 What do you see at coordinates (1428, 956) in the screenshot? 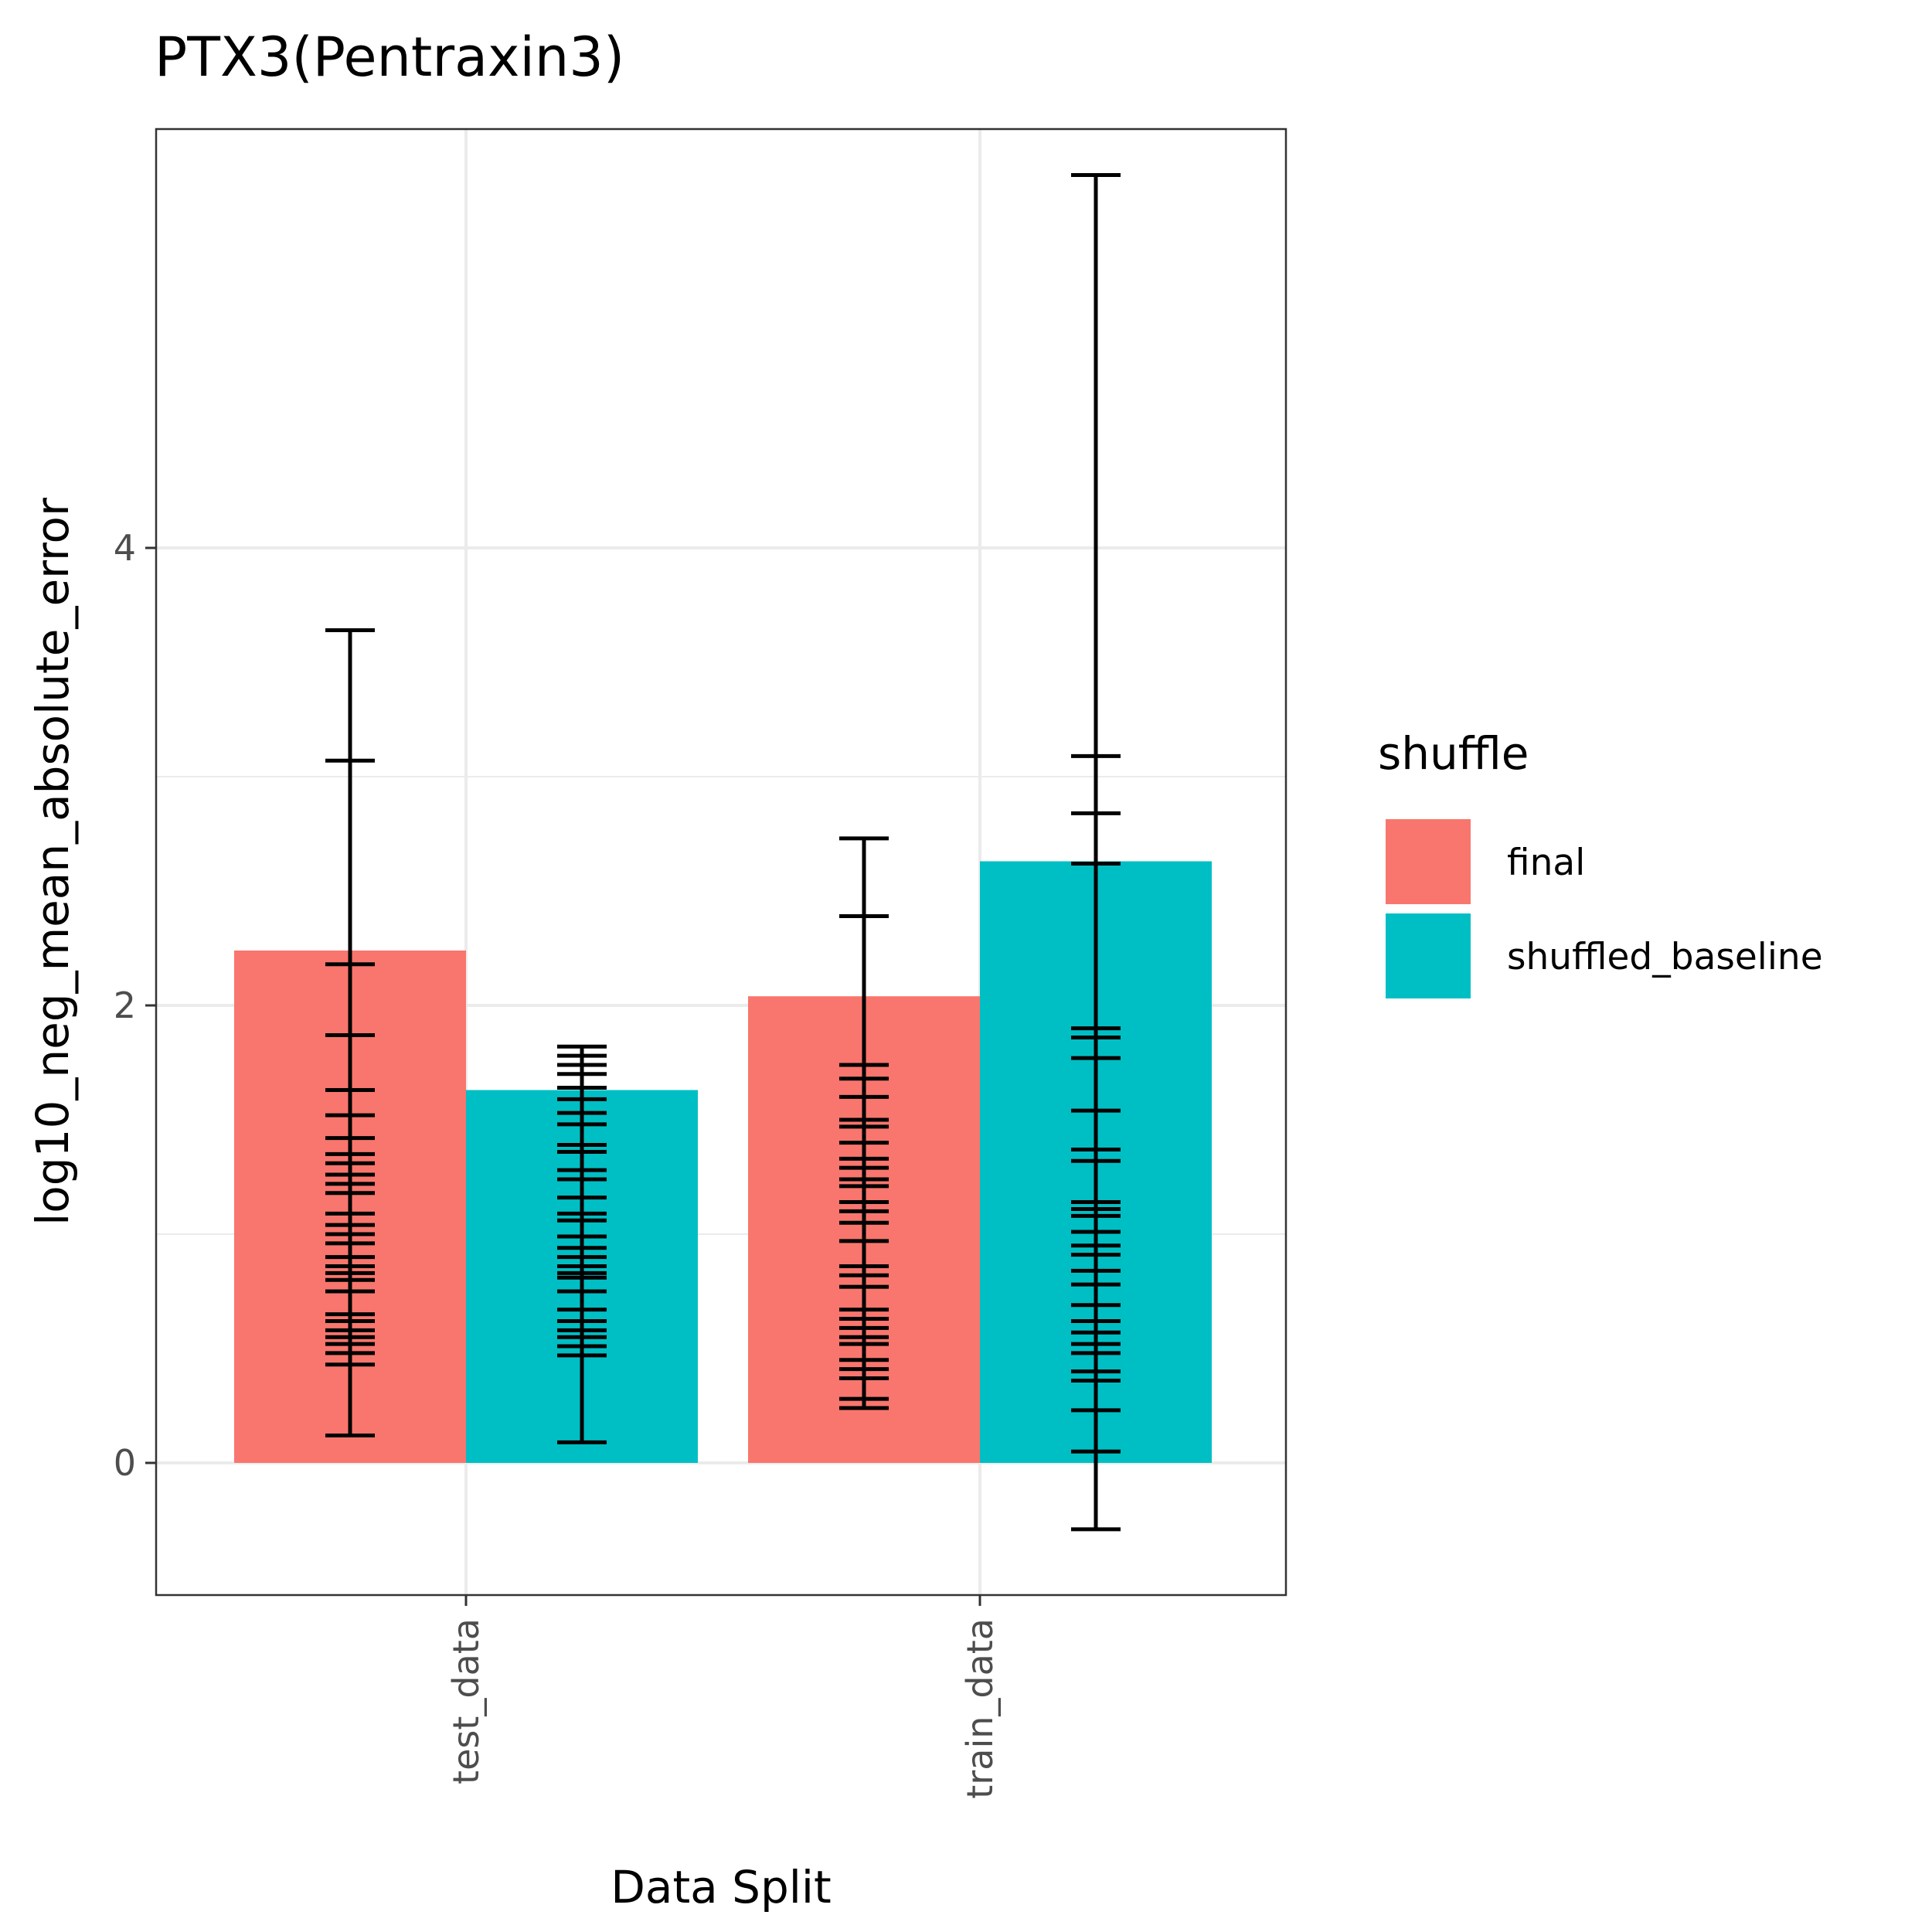
I see `legend-key-shuffled_baseline` at bounding box center [1428, 956].